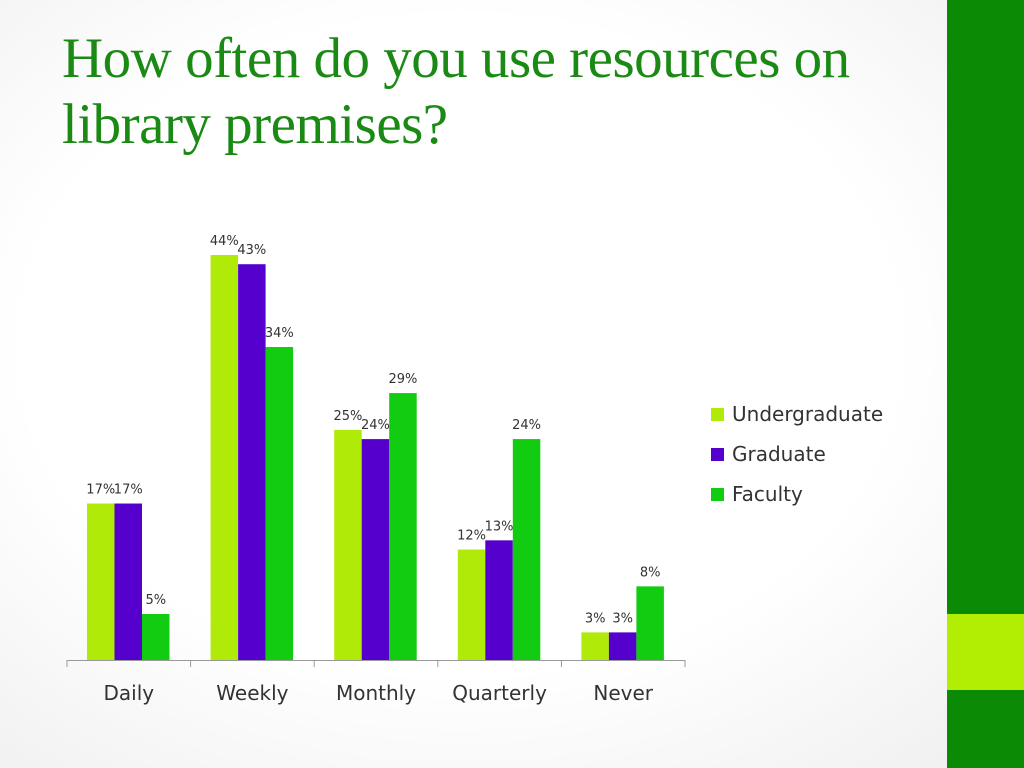  I want to click on bar-quarterly-faculty, so click(526, 549).